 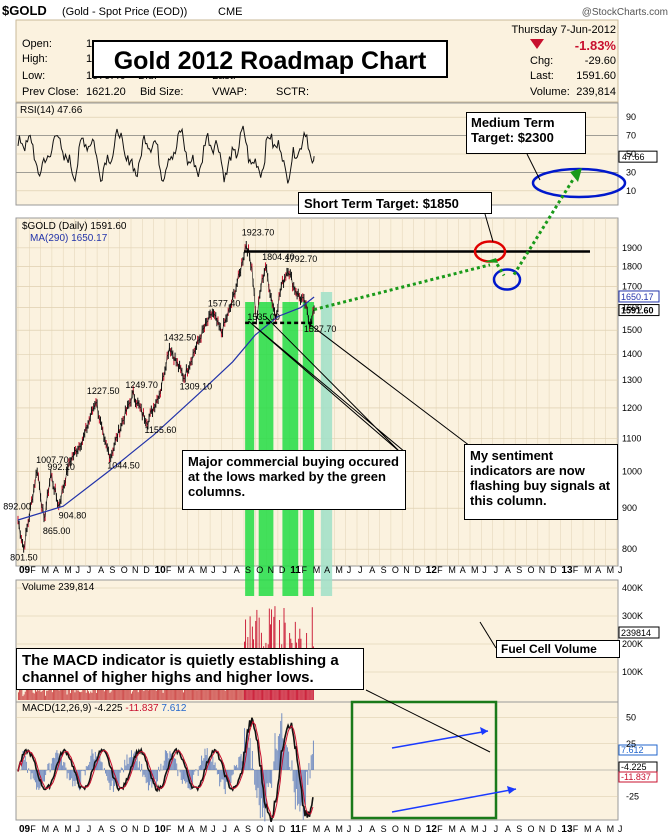 I want to click on macd-value-flag, so click(x=638, y=750).